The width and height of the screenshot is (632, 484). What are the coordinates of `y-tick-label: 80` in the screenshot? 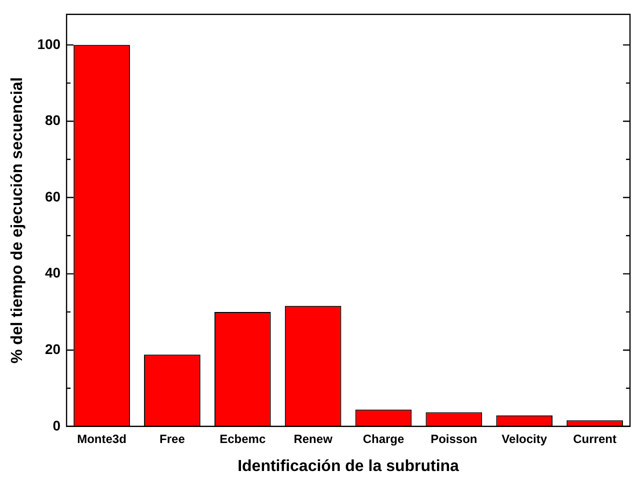 It's located at (52, 120).